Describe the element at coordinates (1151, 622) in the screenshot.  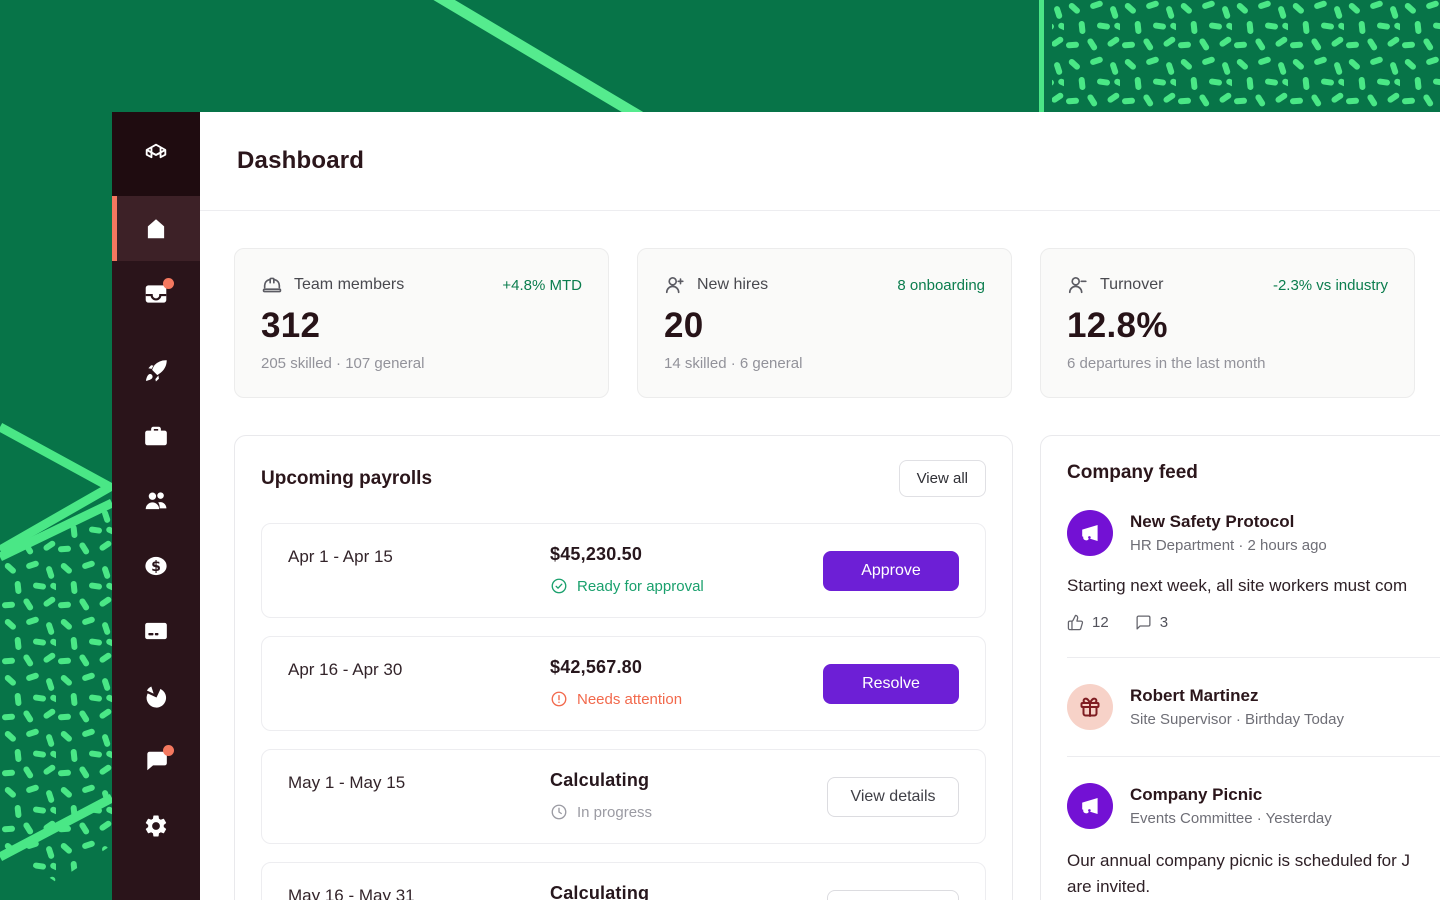
I see `comment-button: 3` at that location.